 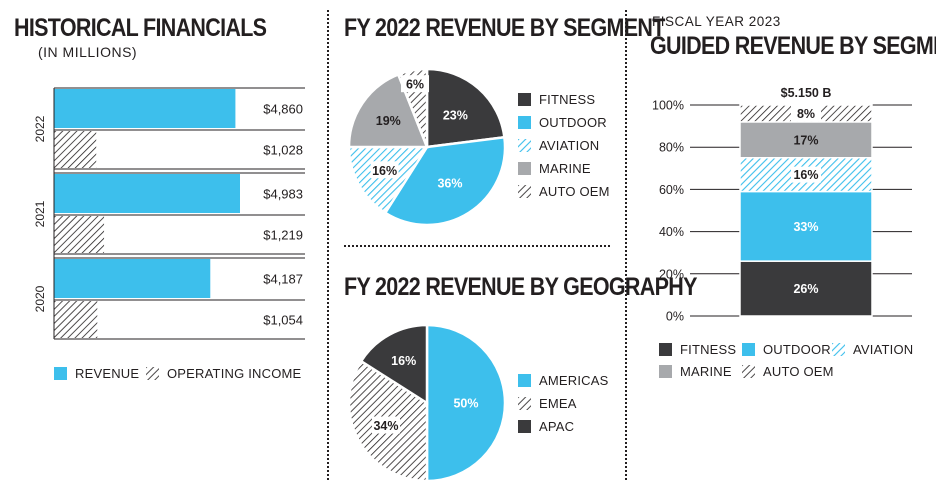 I want to click on guided-segment-outdoor, so click(x=806, y=226).